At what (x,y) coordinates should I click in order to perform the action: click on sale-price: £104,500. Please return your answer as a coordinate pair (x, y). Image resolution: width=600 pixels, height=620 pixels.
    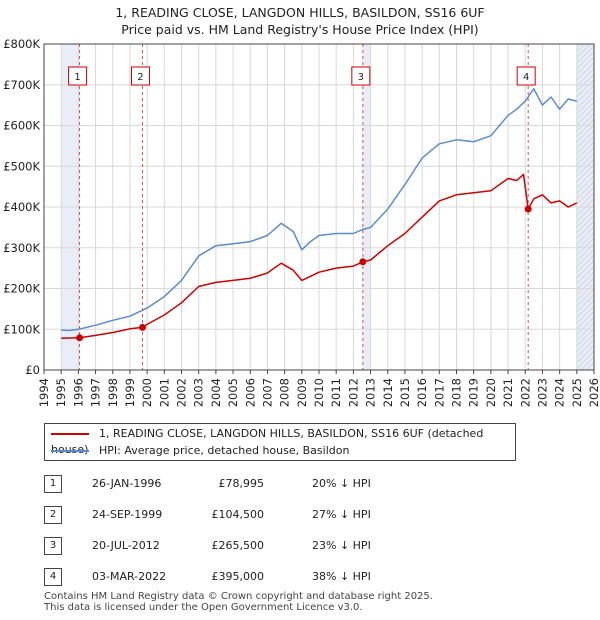
    Looking at the image, I should click on (238, 514).